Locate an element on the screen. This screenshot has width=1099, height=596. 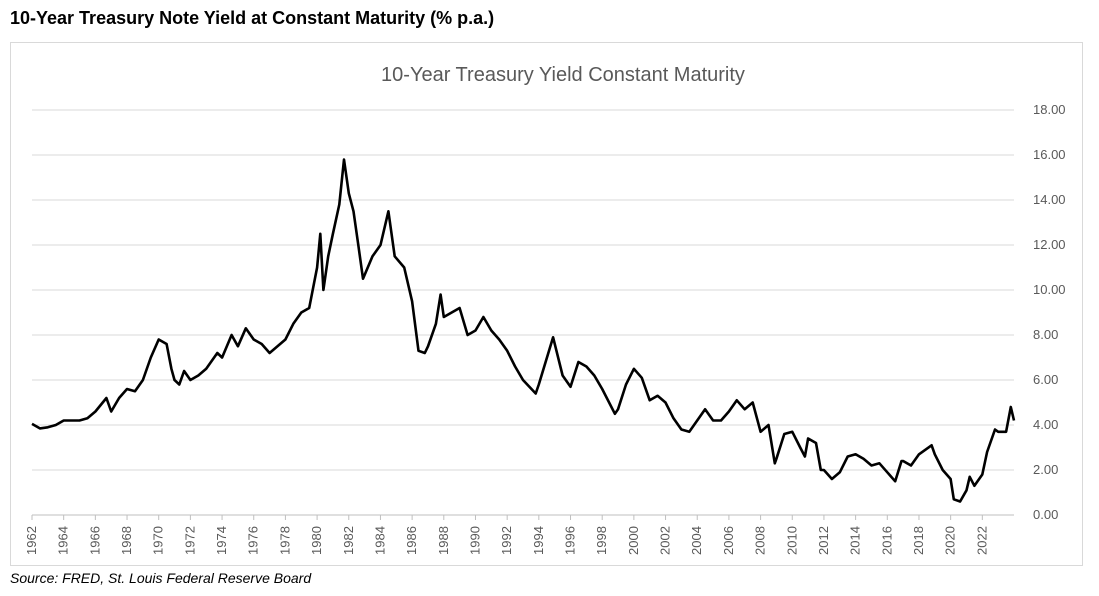
x-tick-label: 2004 is located at coordinates (696, 540).